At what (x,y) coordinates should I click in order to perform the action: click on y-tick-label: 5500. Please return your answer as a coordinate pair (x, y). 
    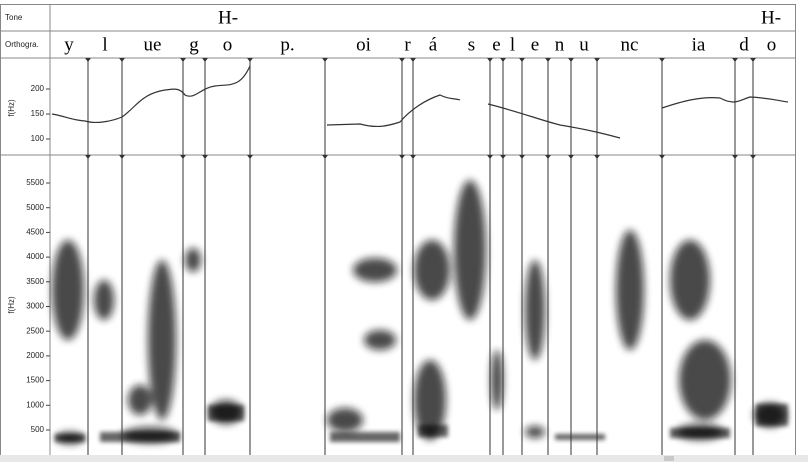
    Looking at the image, I should click on (35, 182).